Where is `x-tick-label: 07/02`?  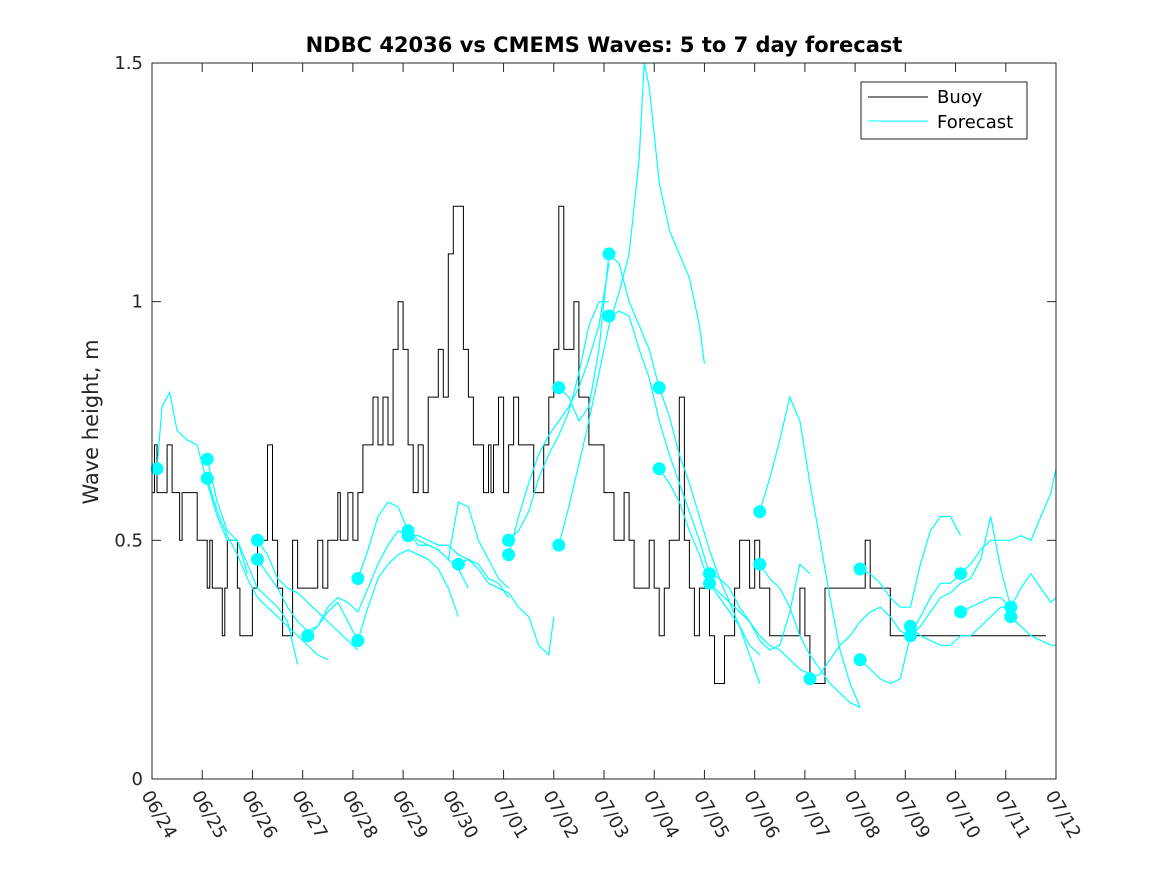
x-tick-label: 07/02 is located at coordinates (560, 814).